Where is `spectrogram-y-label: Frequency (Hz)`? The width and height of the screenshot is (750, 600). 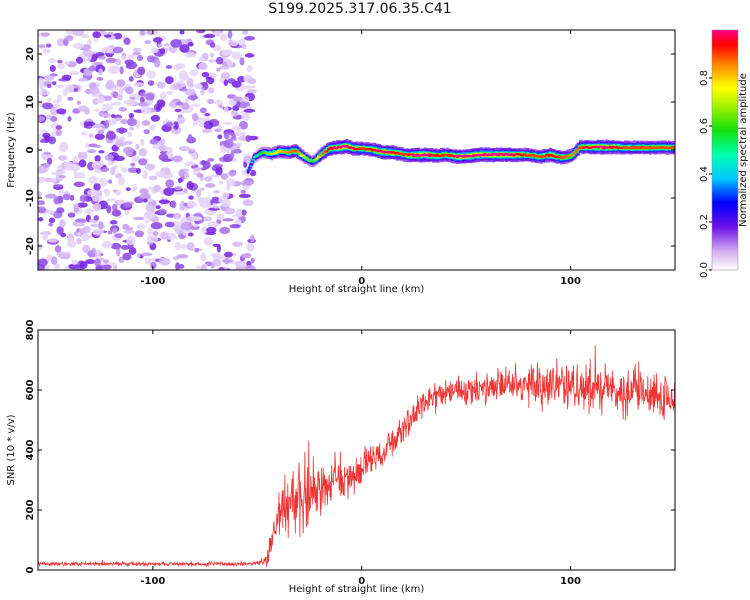
spectrogram-y-label: Frequency (Hz) is located at coordinates (11, 150).